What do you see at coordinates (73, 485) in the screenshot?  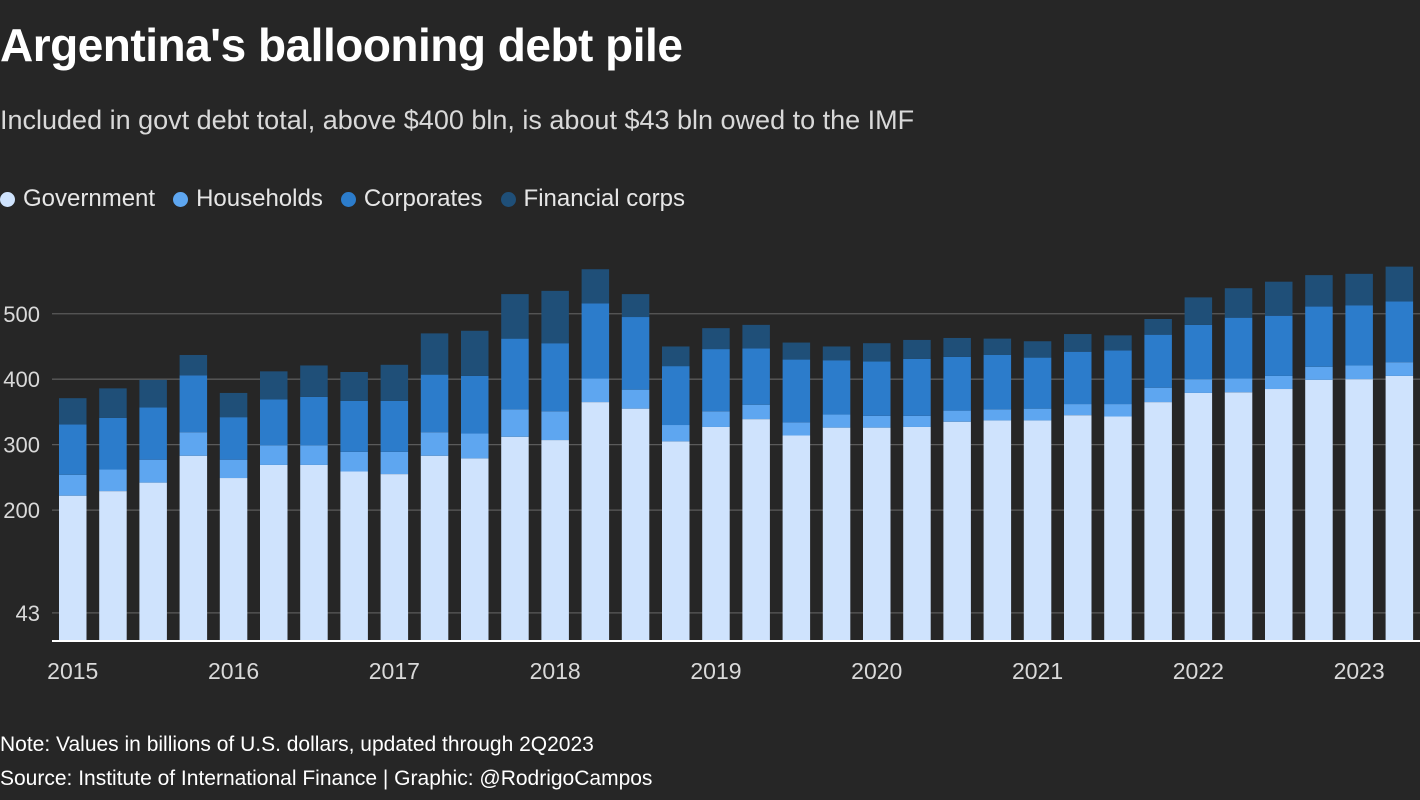 I see `bar-households-1Q2015` at bounding box center [73, 485].